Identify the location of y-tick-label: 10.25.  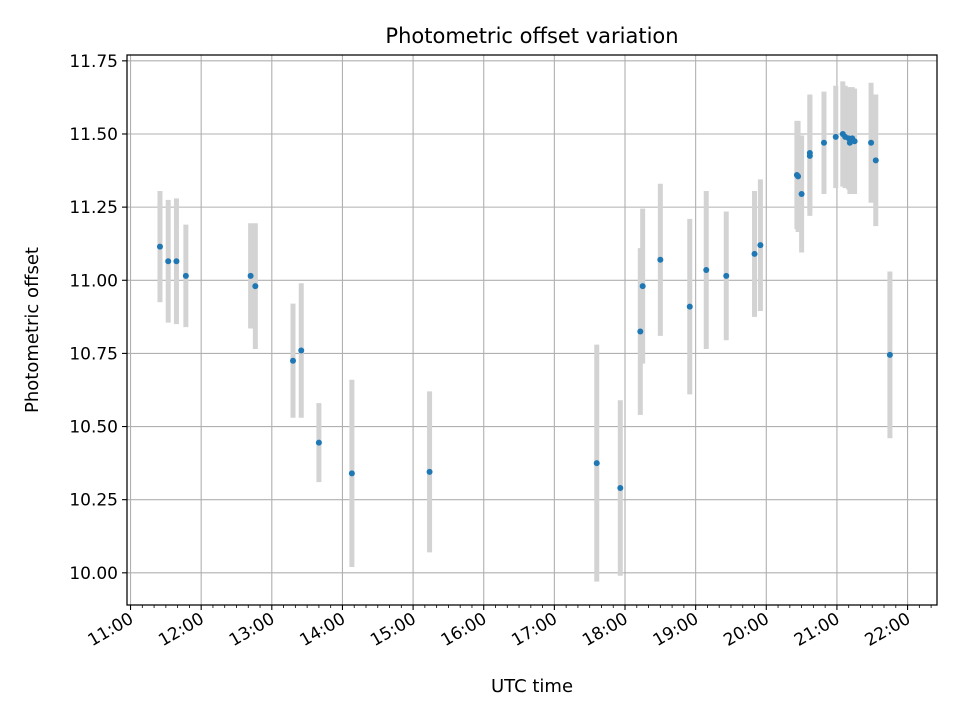
(93, 501).